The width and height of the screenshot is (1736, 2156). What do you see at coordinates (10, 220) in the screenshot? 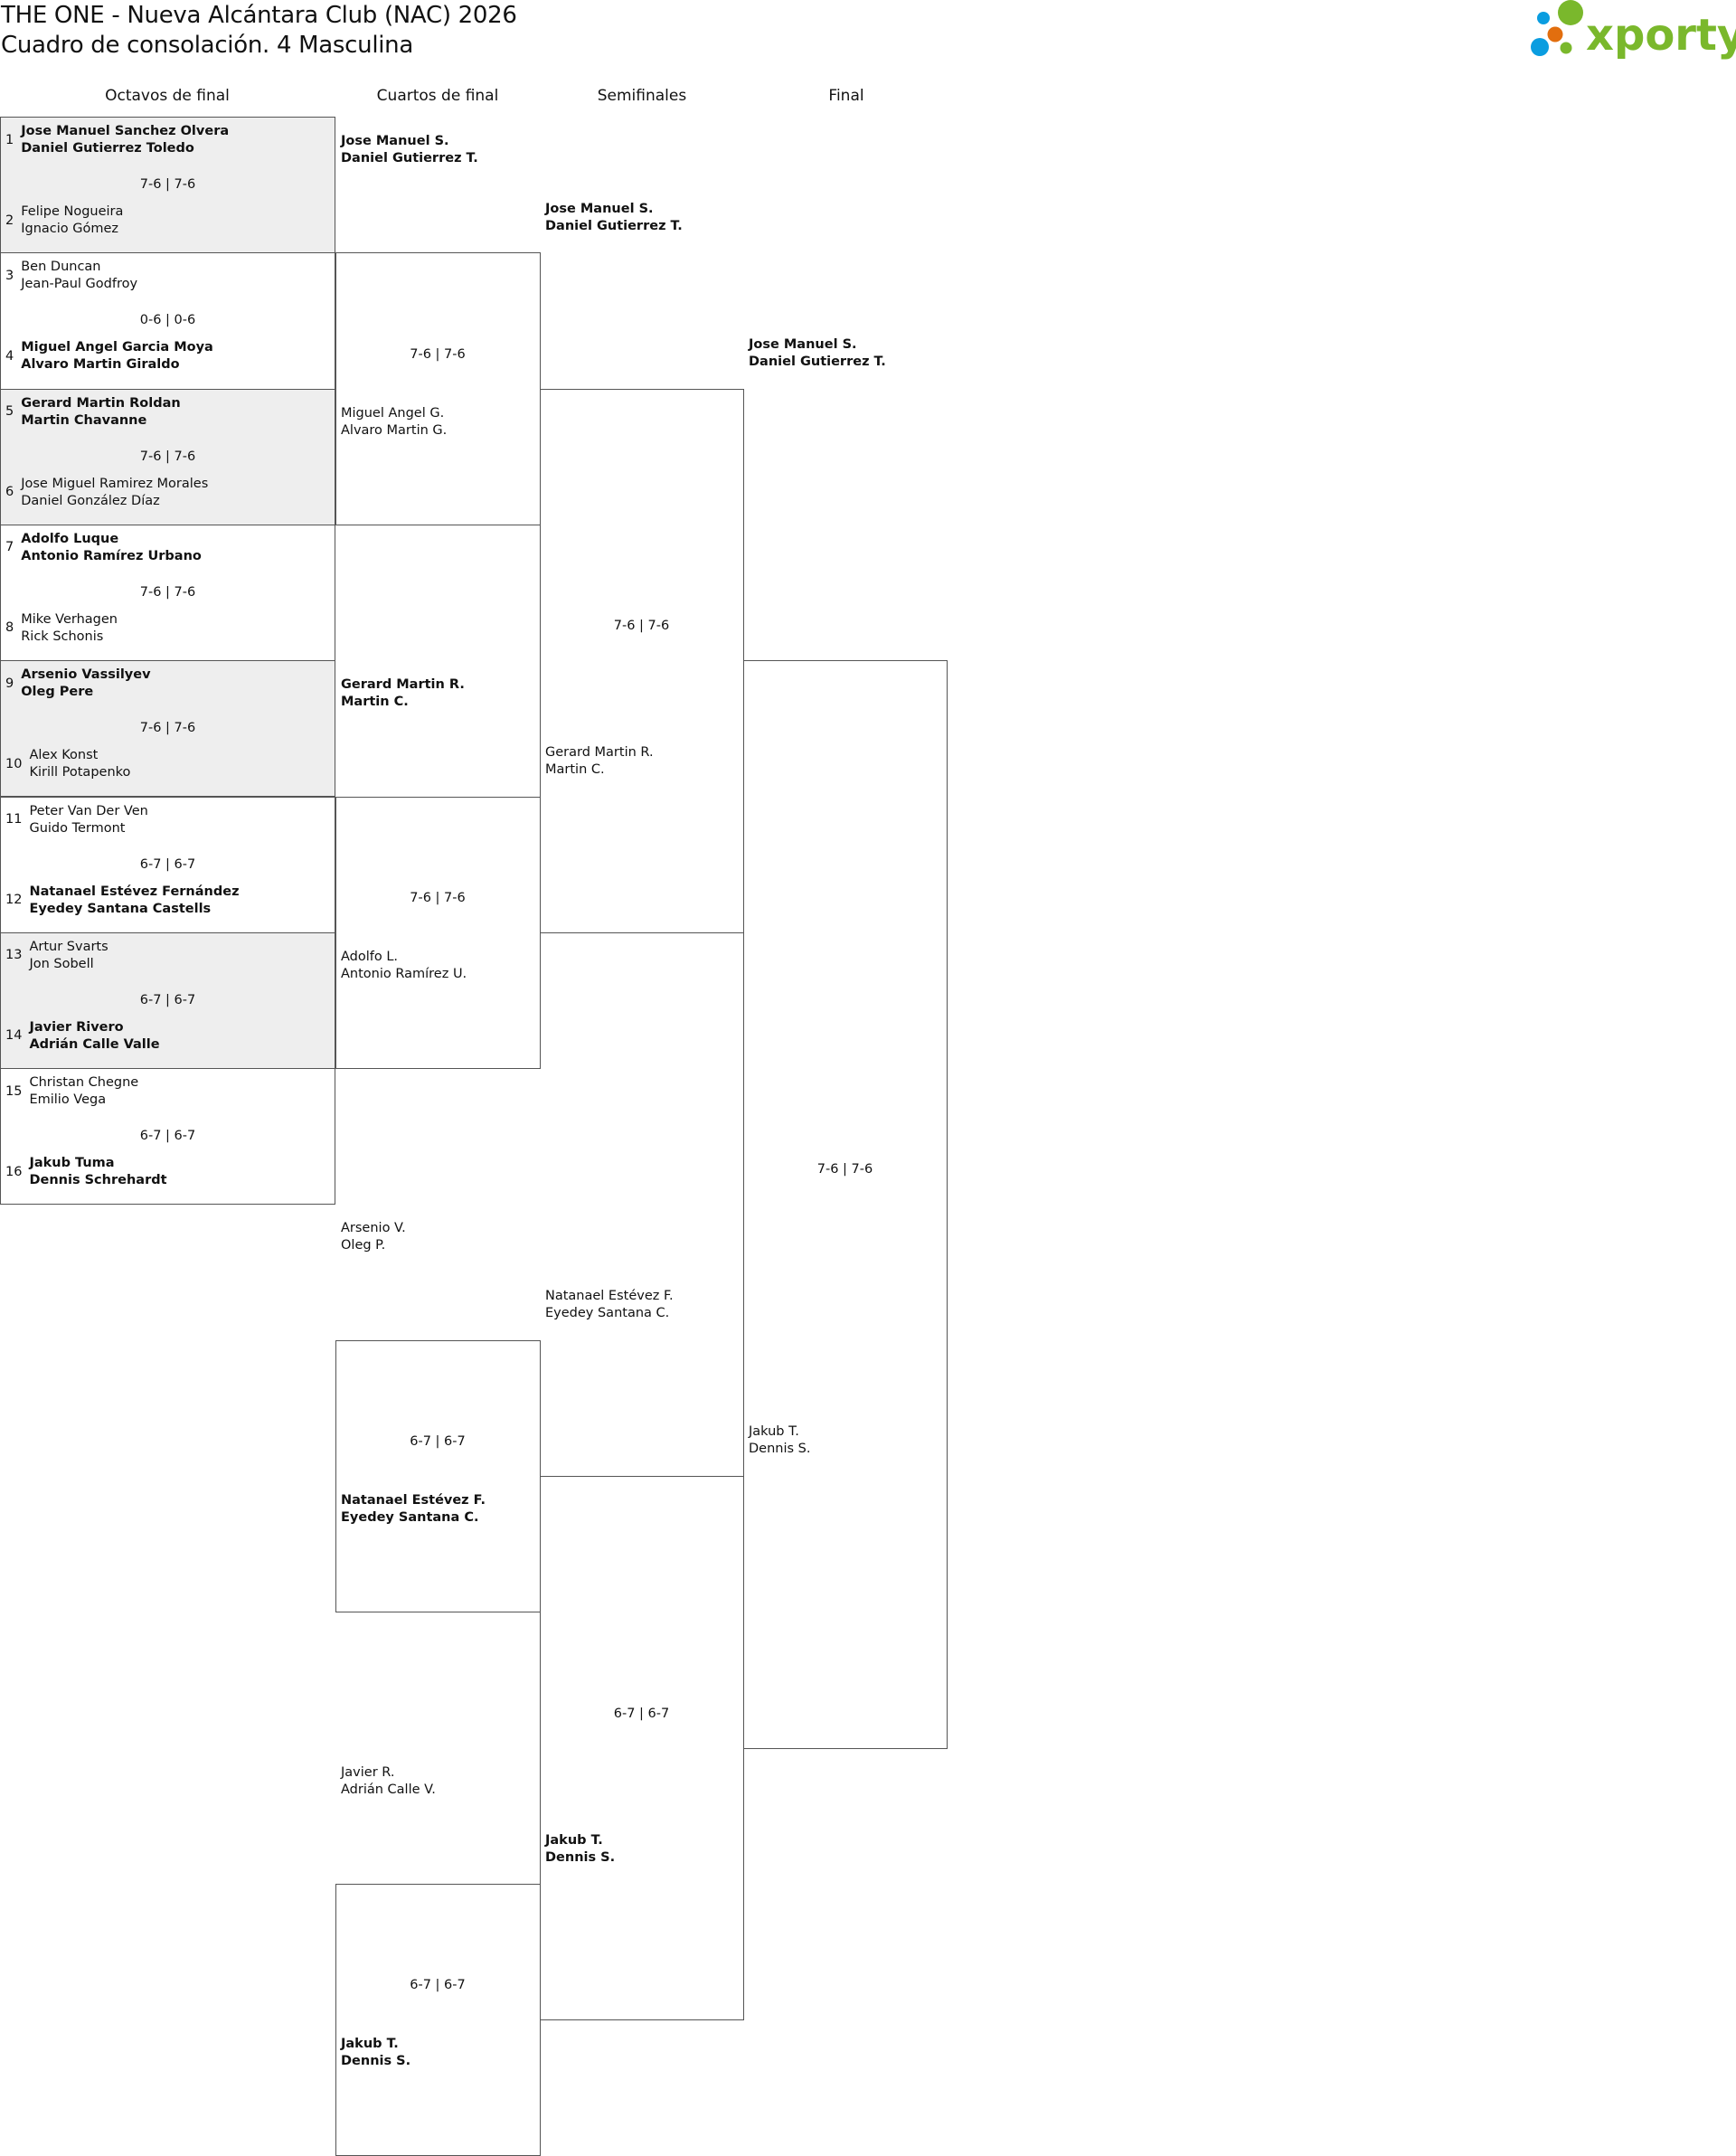
I see `seed-number: 2` at bounding box center [10, 220].